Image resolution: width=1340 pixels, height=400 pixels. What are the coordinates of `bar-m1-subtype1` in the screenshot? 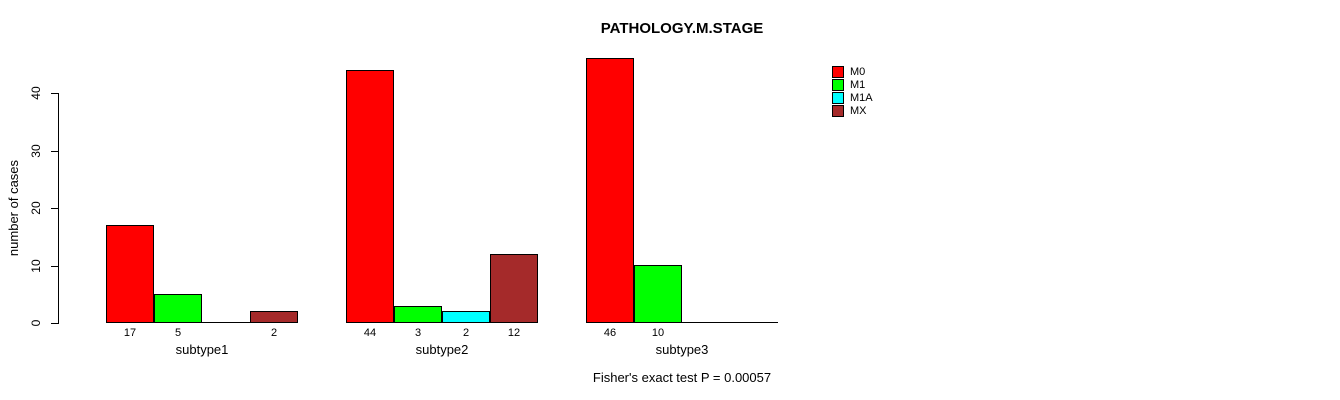 It's located at (178, 308).